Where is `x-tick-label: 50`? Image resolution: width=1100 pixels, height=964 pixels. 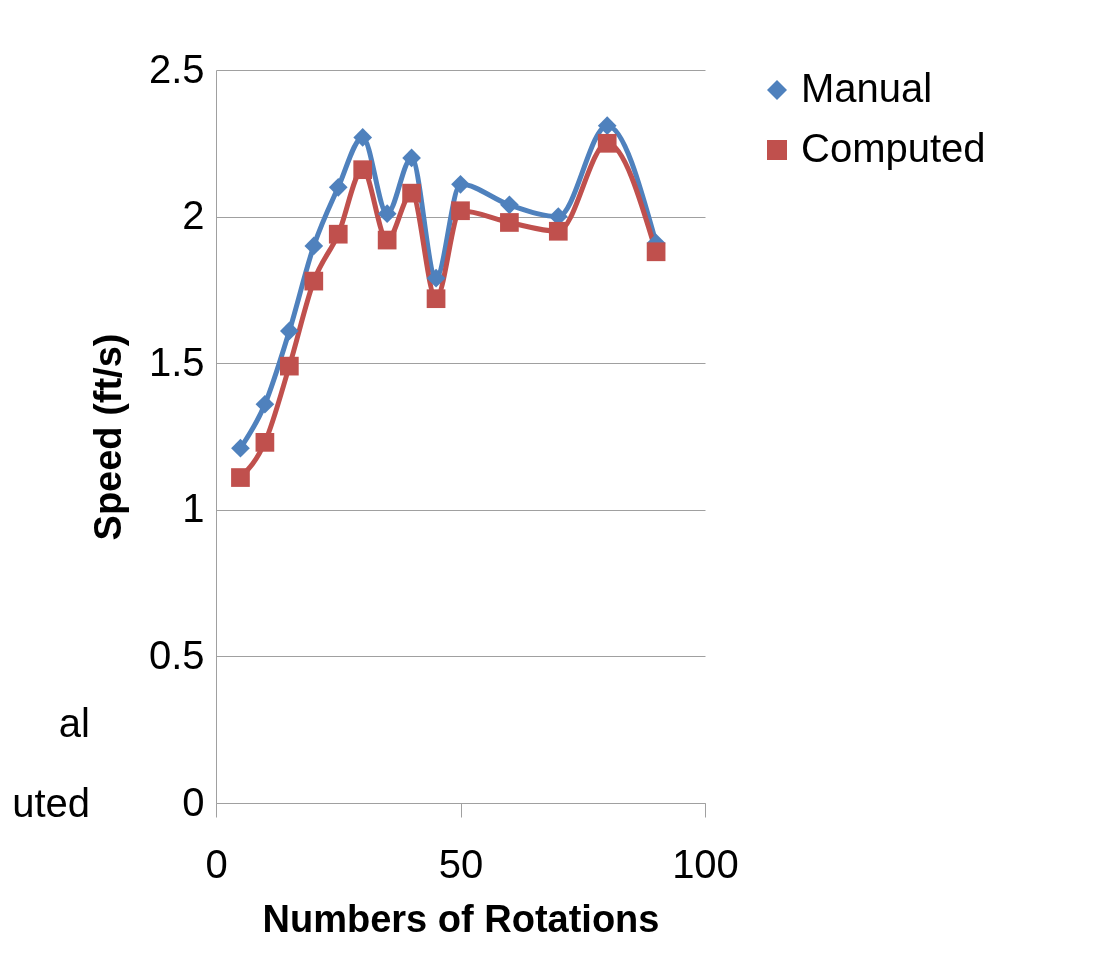
x-tick-label: 50 is located at coordinates (461, 863).